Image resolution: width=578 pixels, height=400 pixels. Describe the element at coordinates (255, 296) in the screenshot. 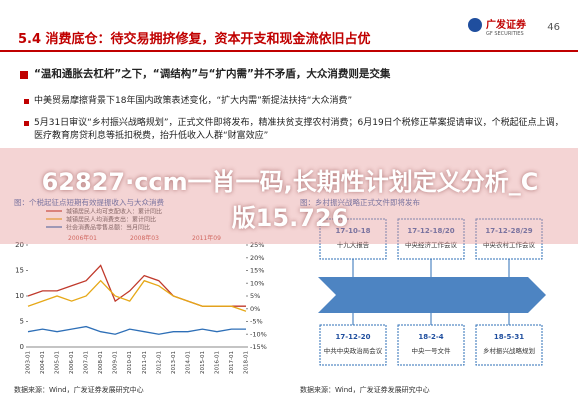

I see `y2-tick-label: 5%` at that location.